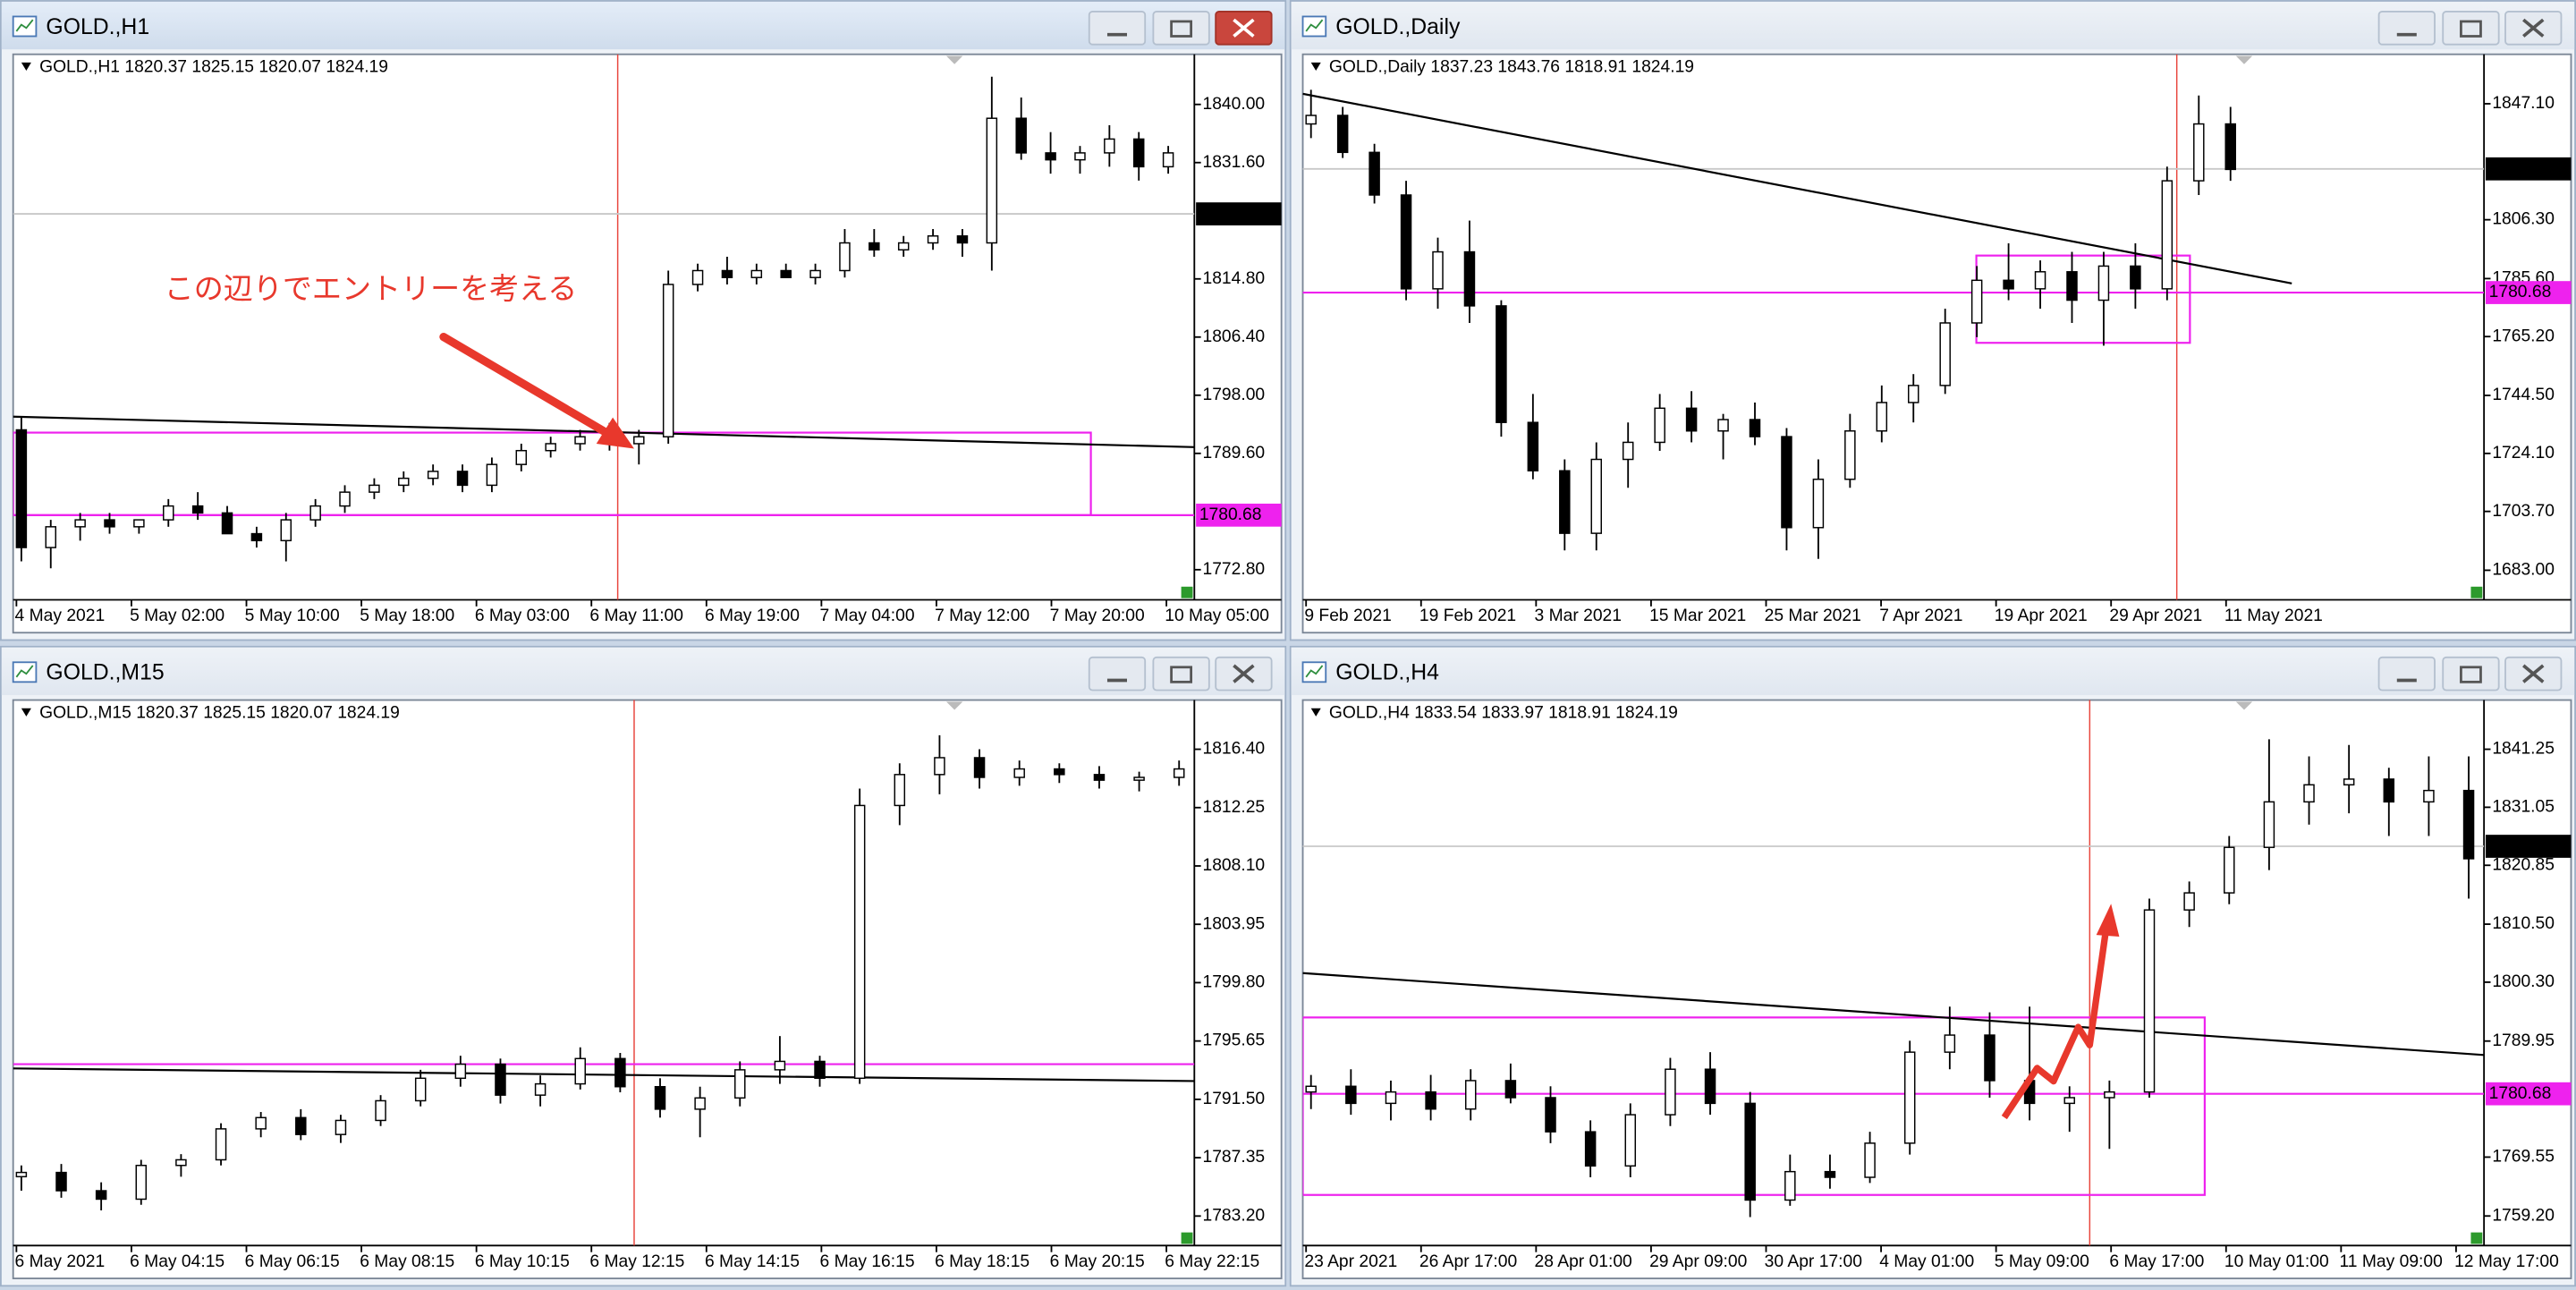 The height and width of the screenshot is (1290, 2576). Describe the element at coordinates (1933, 671) in the screenshot. I see `title-bar` at that location.